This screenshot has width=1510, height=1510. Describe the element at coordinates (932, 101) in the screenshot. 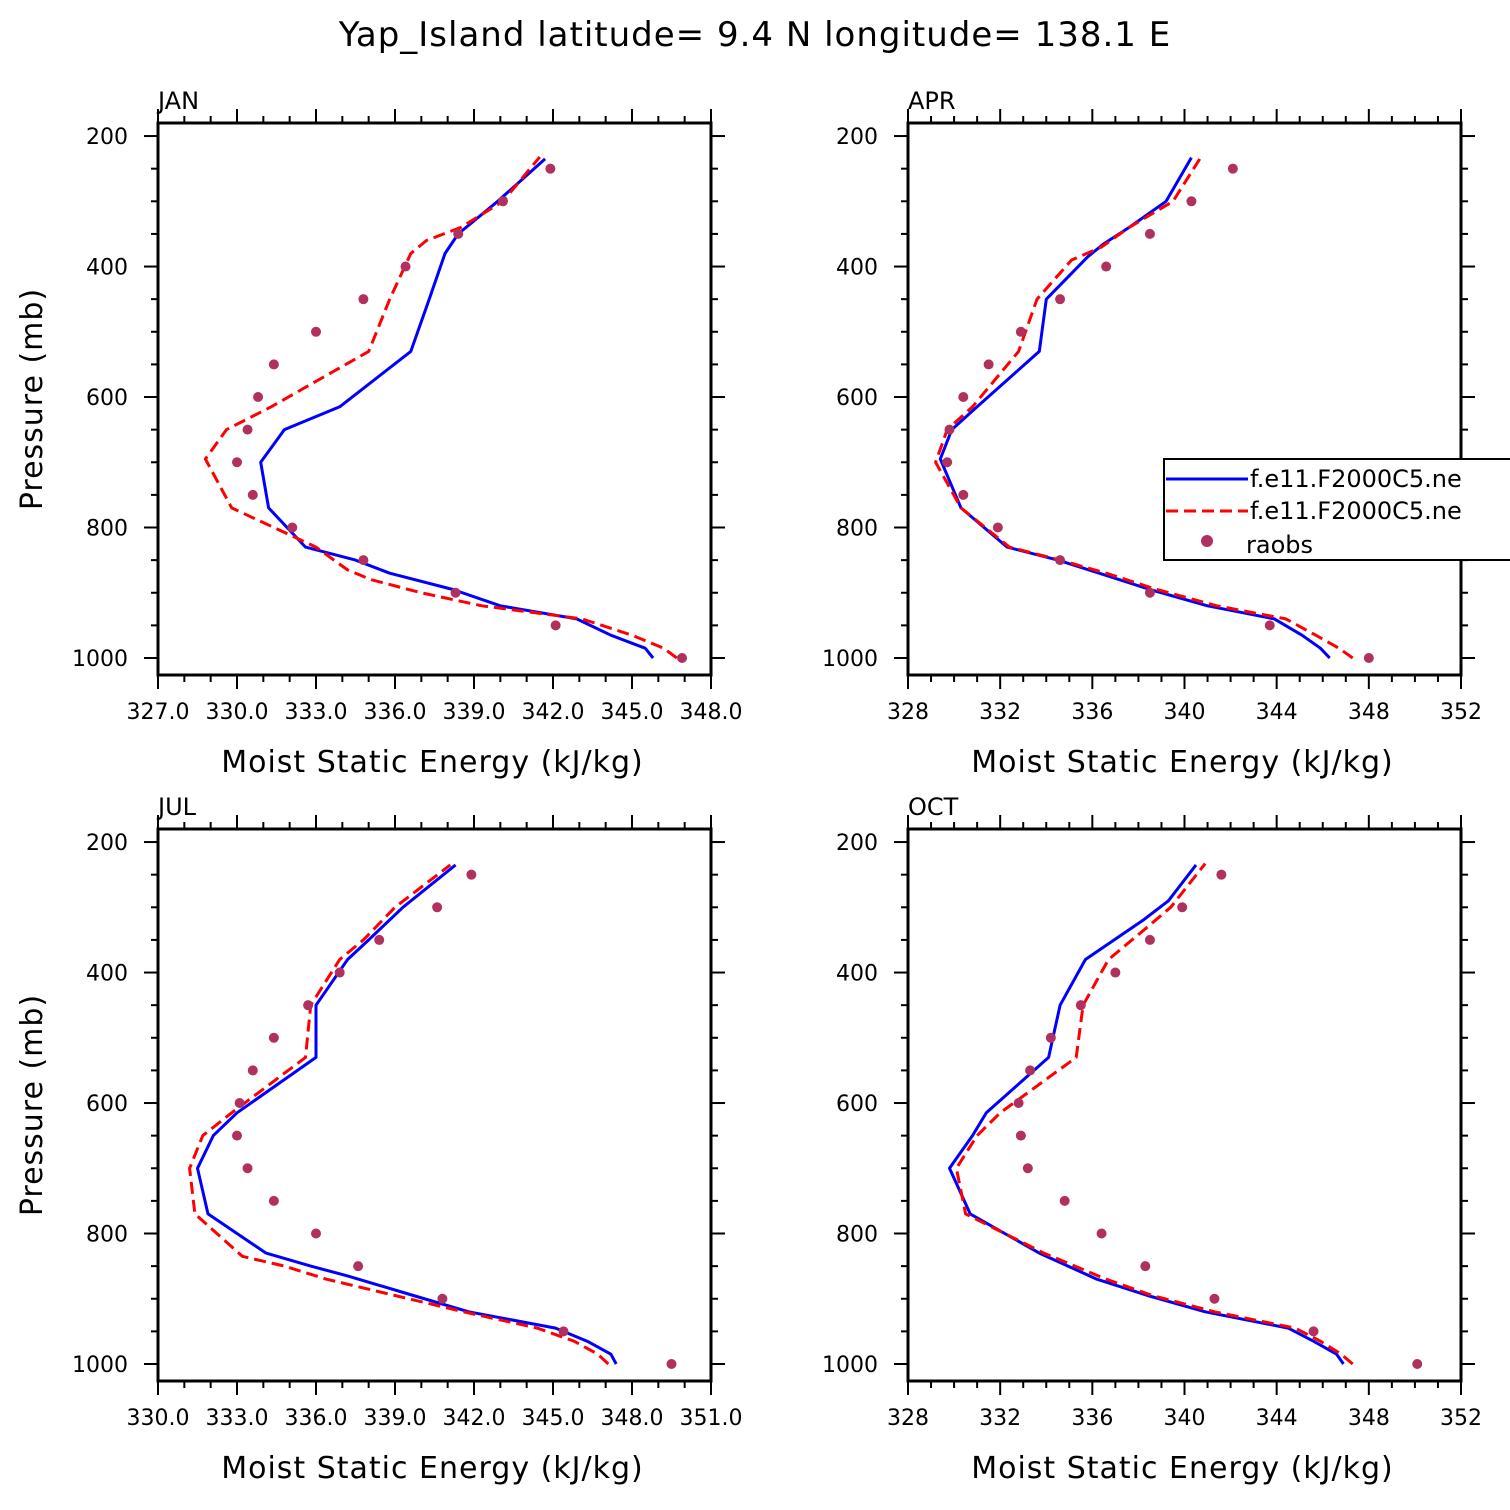

I see `panel-label: APR` at that location.